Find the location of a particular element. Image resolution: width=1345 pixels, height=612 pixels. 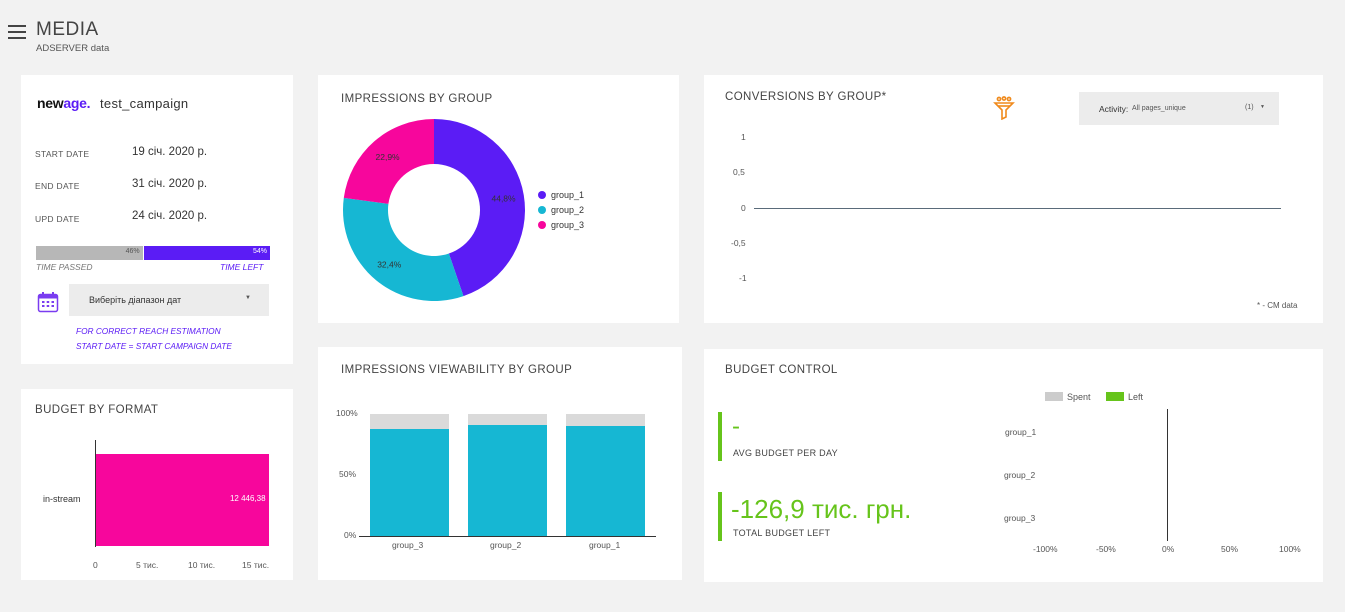

legend-item-spent: Spent is located at coordinates (1068, 397).